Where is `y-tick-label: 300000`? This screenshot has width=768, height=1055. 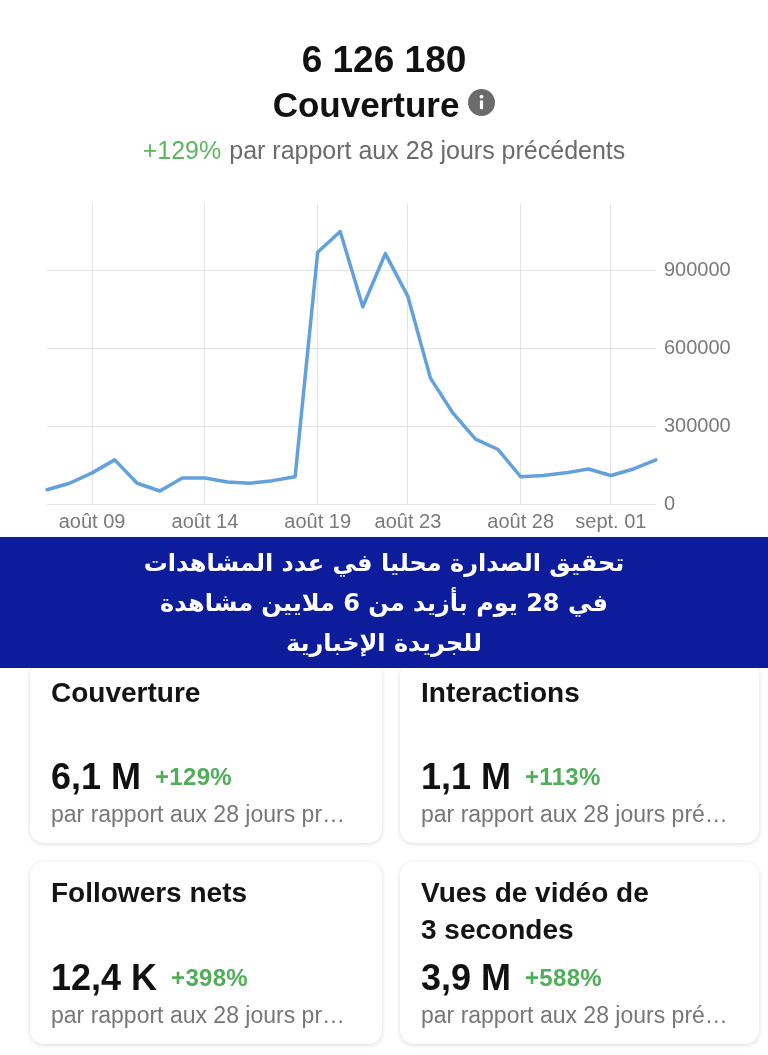
y-tick-label: 300000 is located at coordinates (697, 424).